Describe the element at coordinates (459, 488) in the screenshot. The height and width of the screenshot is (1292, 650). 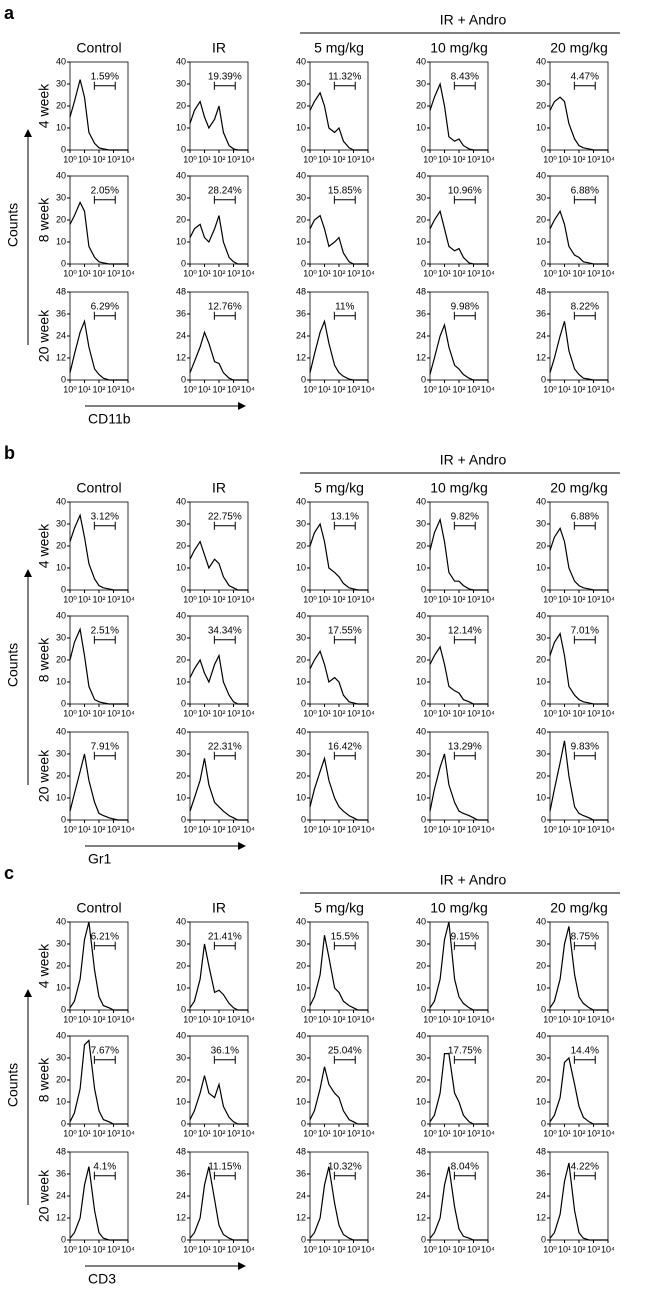
I see `column-label: 10 mg/kg` at that location.